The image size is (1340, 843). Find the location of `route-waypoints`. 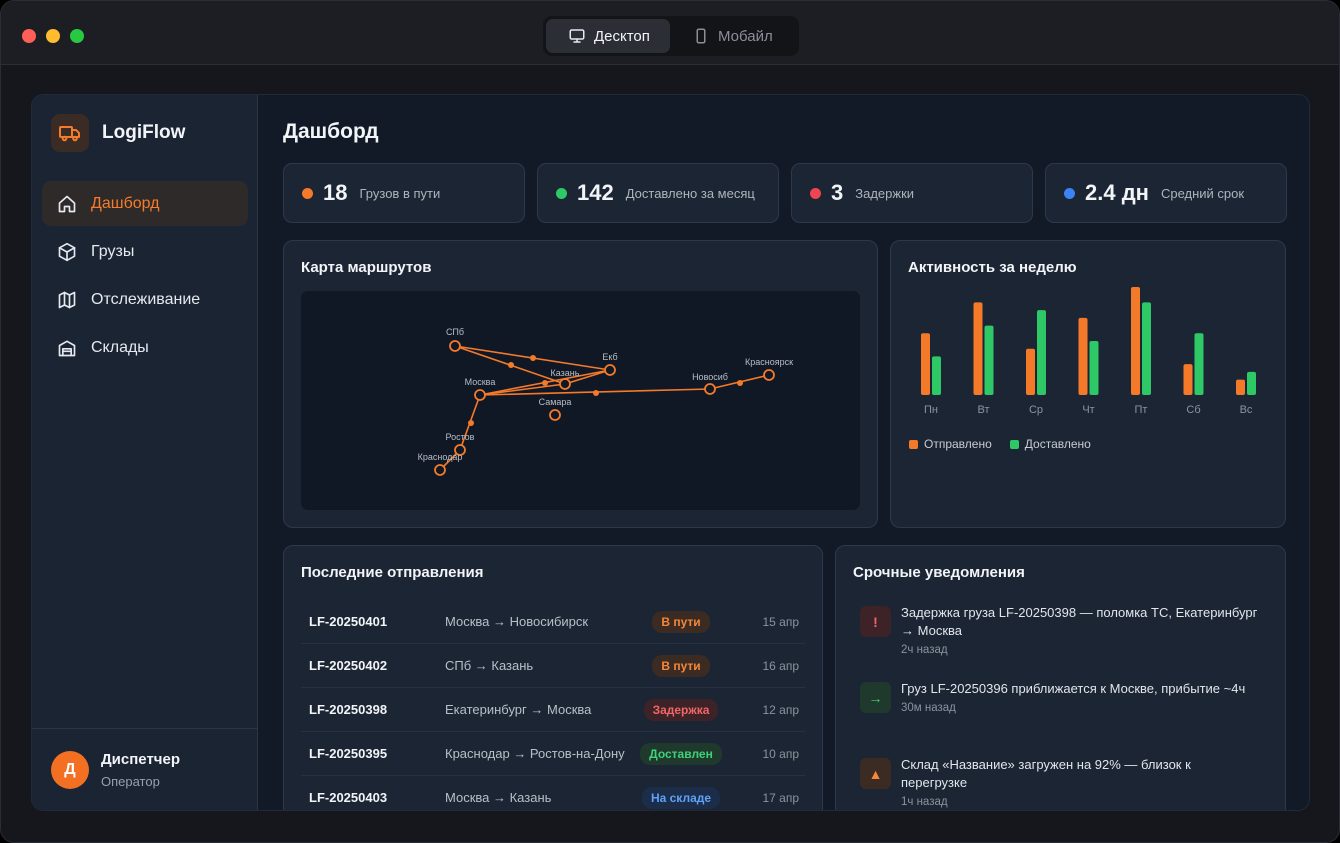

route-waypoints is located at coordinates (605, 390).